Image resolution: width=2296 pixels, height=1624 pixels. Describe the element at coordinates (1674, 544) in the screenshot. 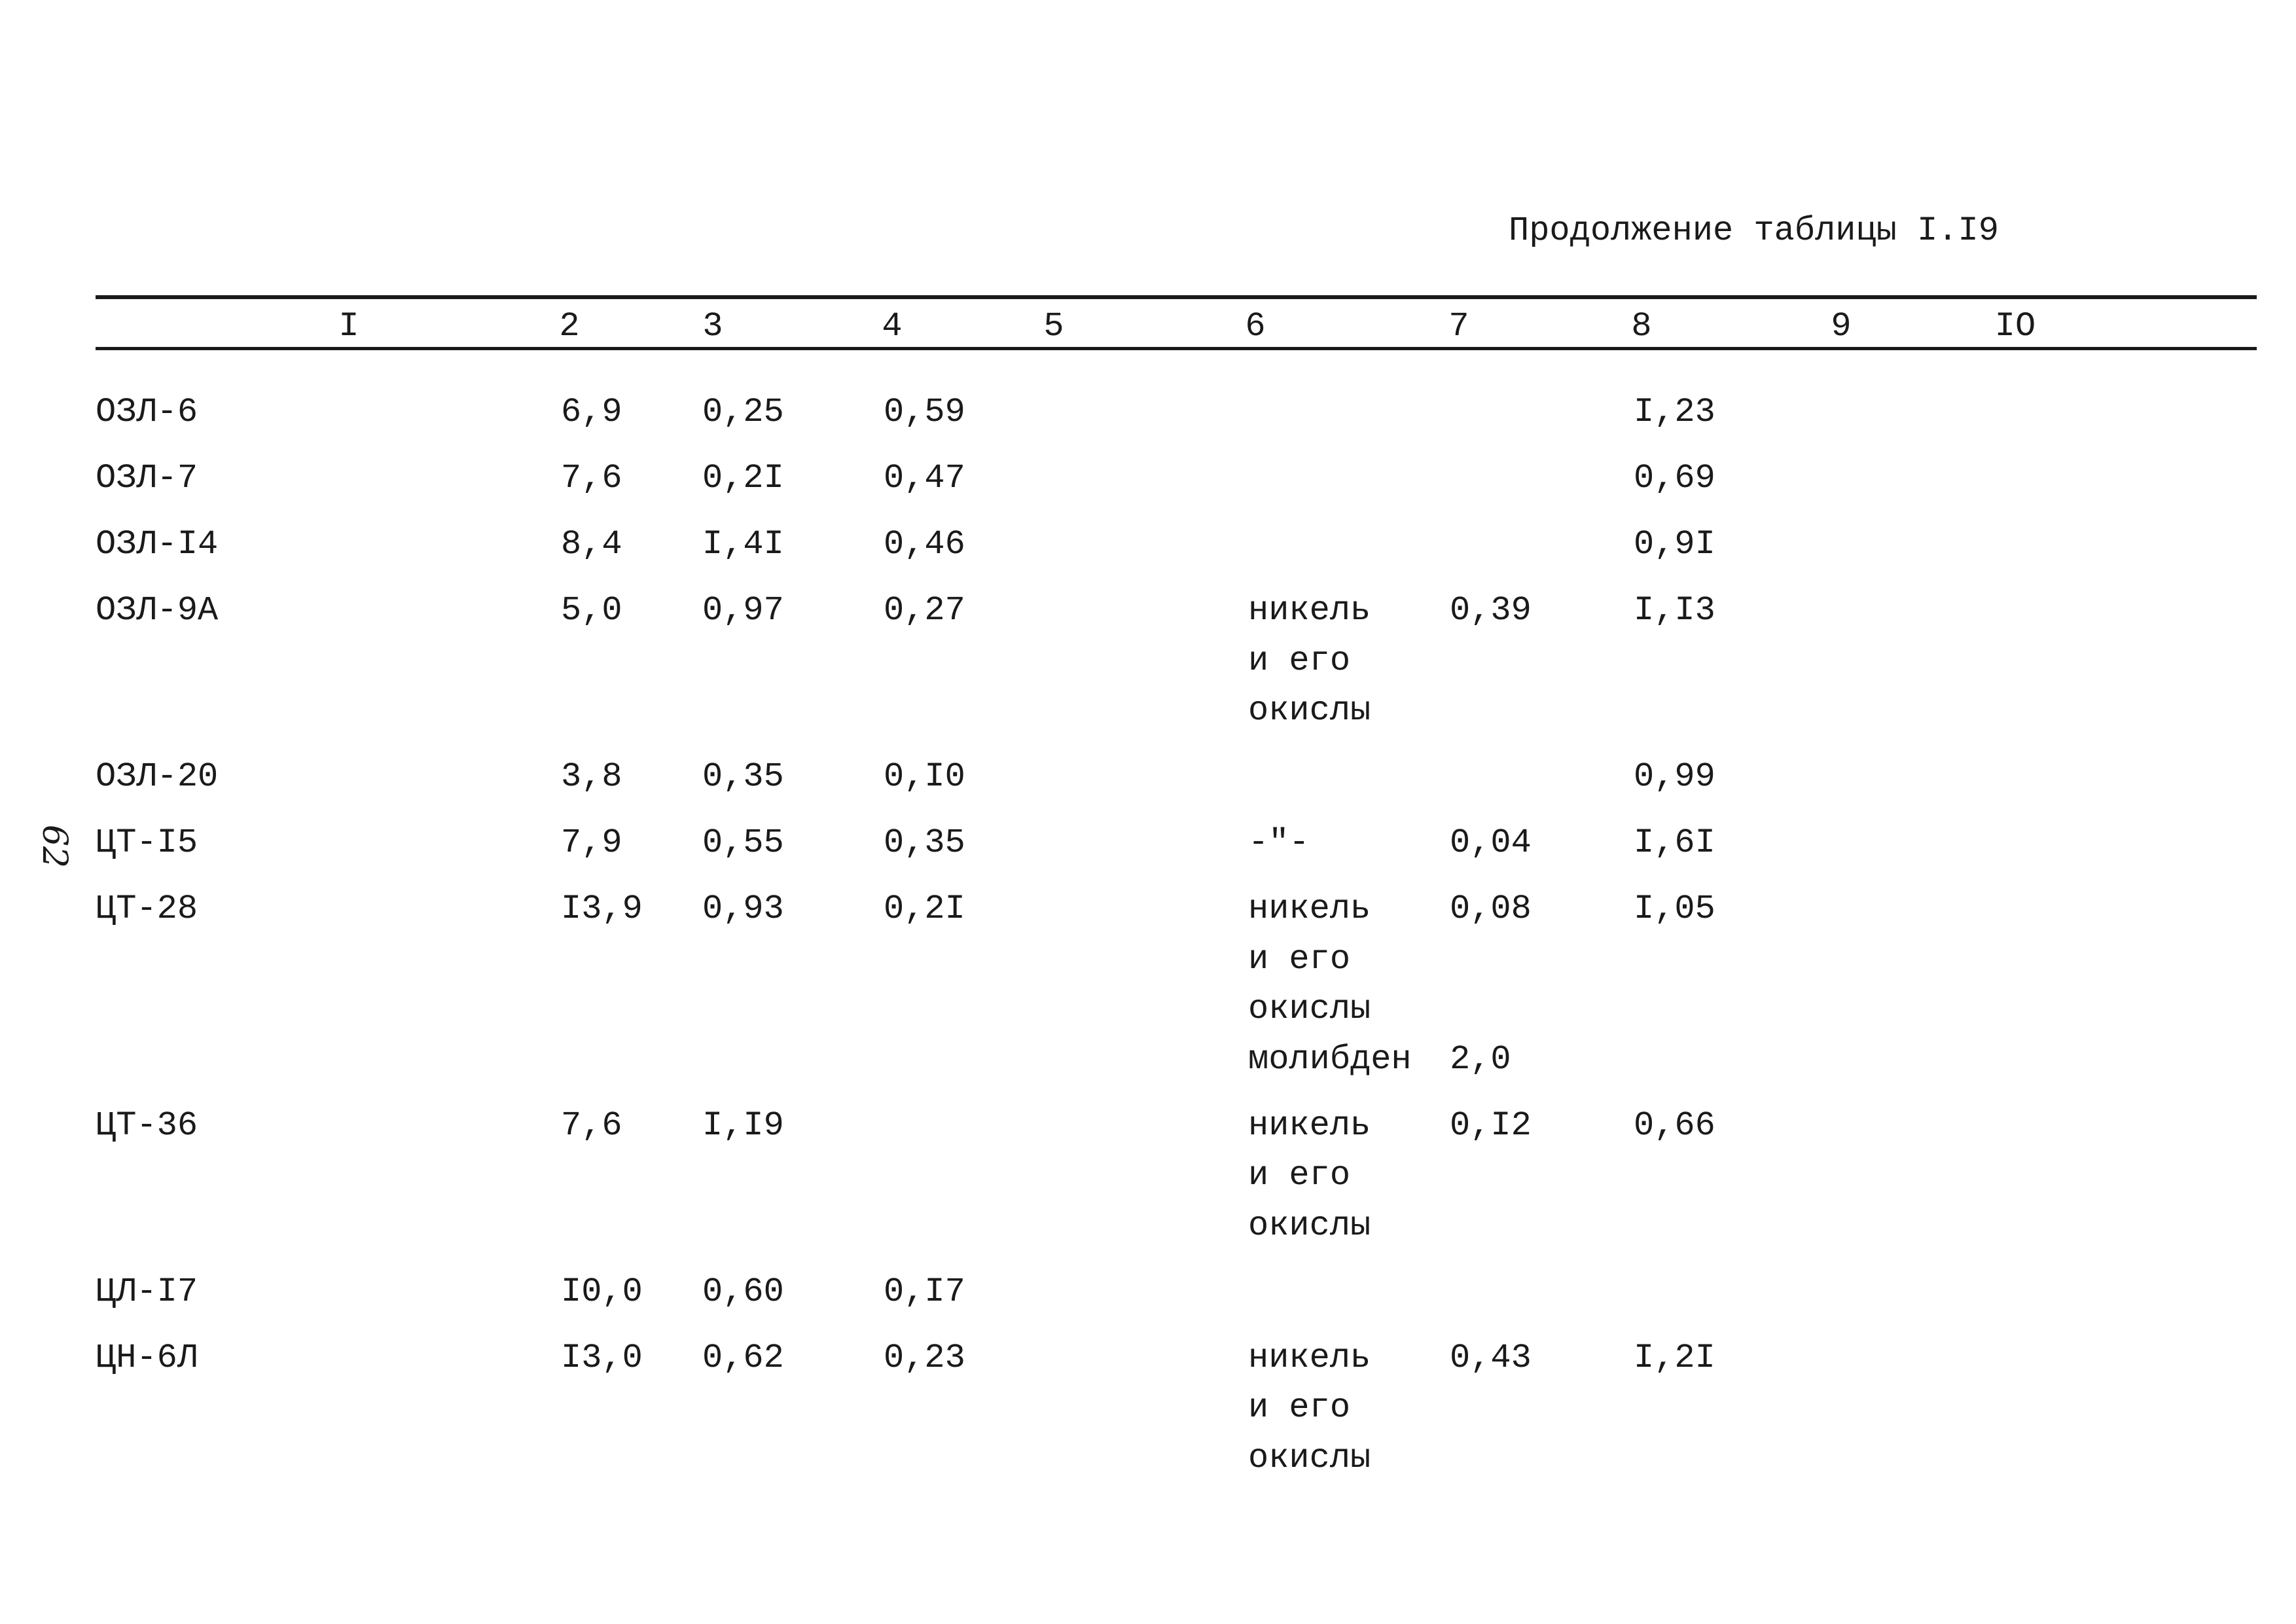

I see `cell: 0,9I` at that location.